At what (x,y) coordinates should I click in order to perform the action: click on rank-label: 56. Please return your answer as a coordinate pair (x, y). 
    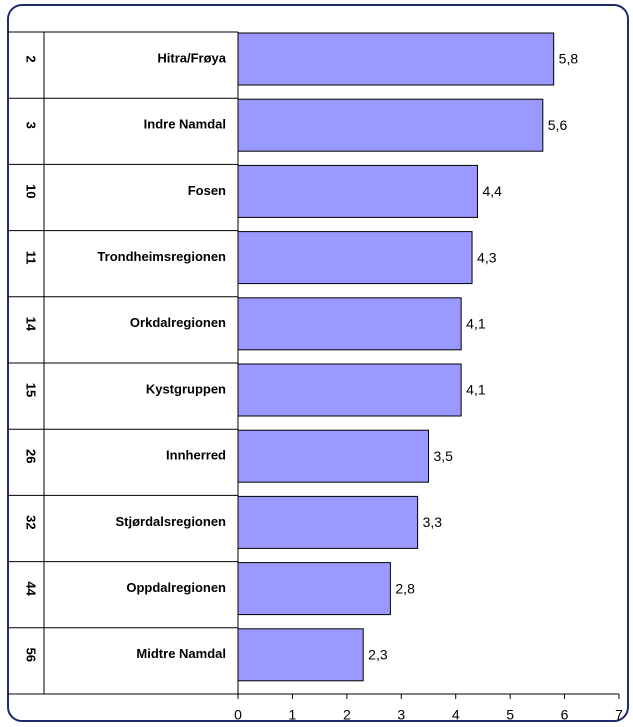
    Looking at the image, I should click on (31, 655).